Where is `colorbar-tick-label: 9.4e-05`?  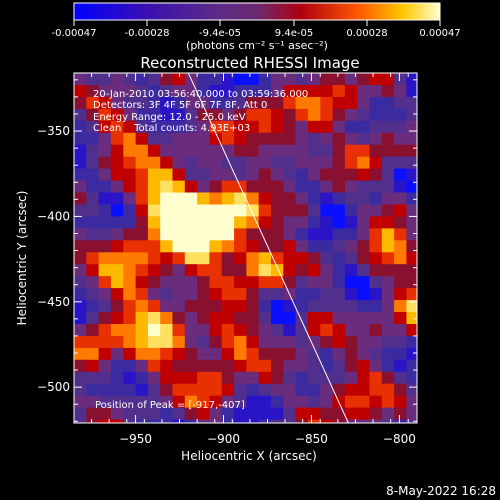 colorbar-tick-label: 9.4e-05 is located at coordinates (294, 33).